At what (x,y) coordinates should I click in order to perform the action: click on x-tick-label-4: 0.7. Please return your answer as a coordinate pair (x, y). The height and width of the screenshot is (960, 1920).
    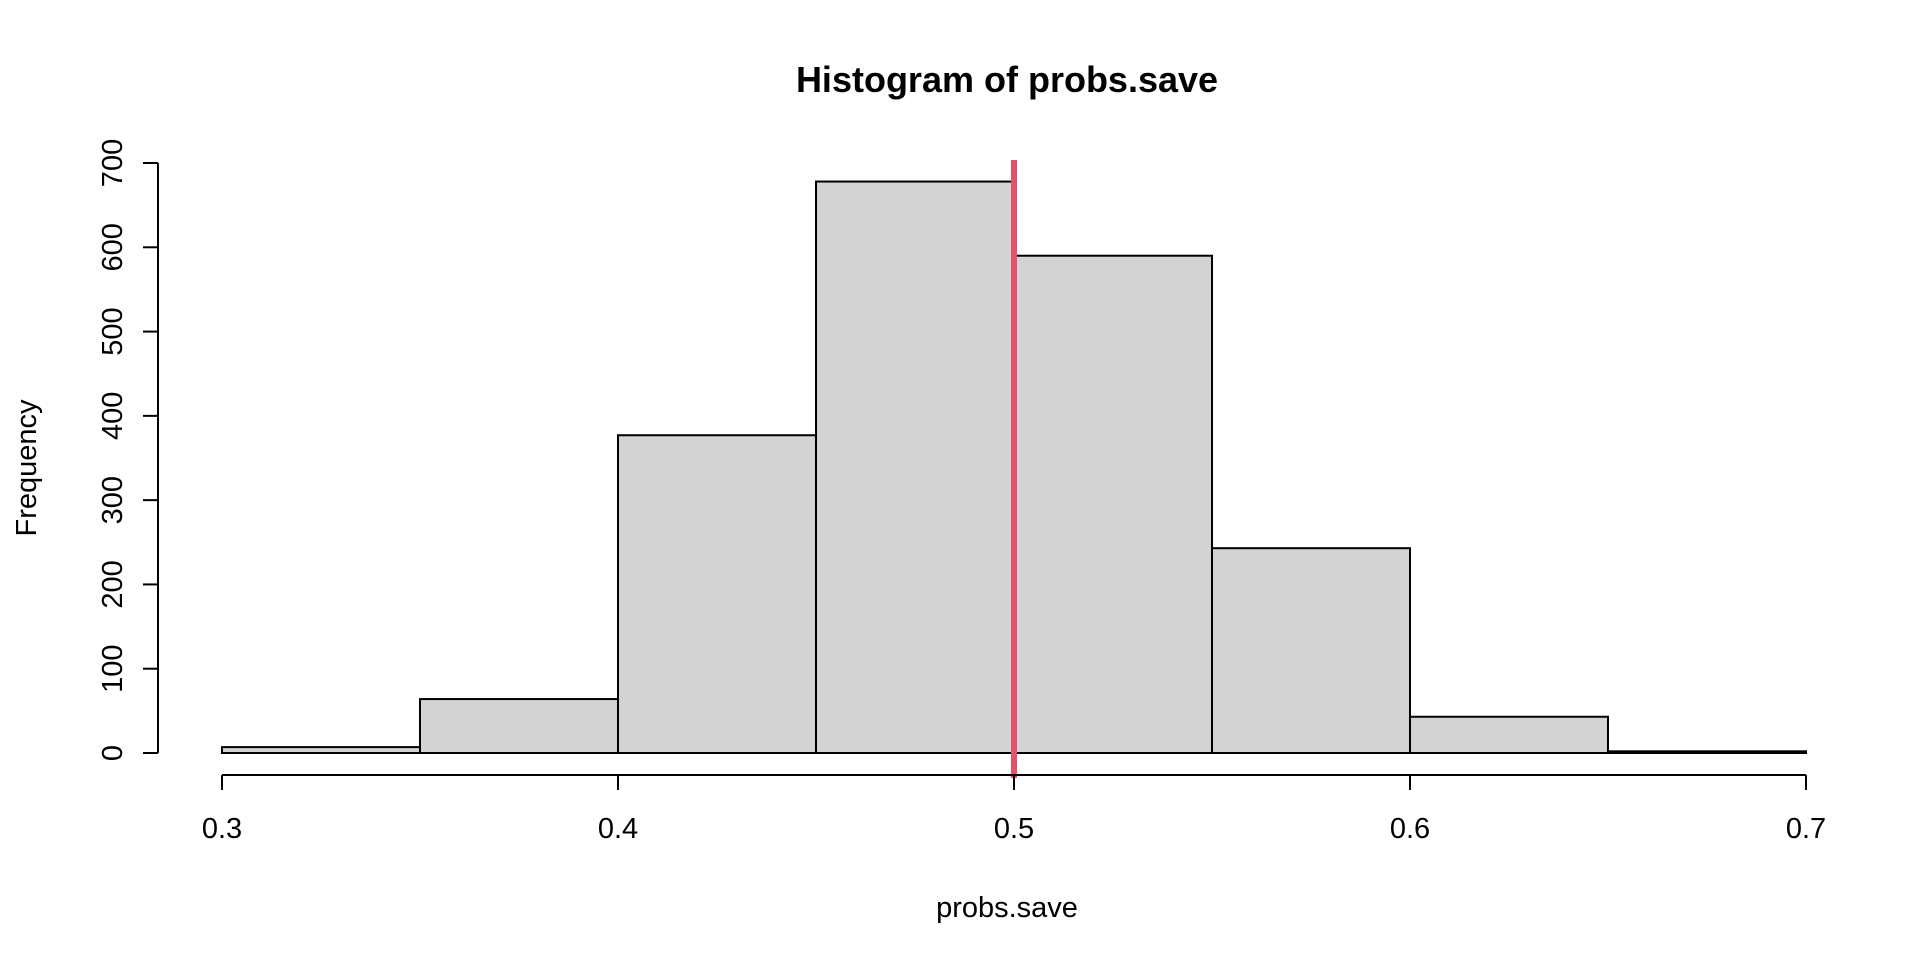
    Looking at the image, I should click on (1806, 829).